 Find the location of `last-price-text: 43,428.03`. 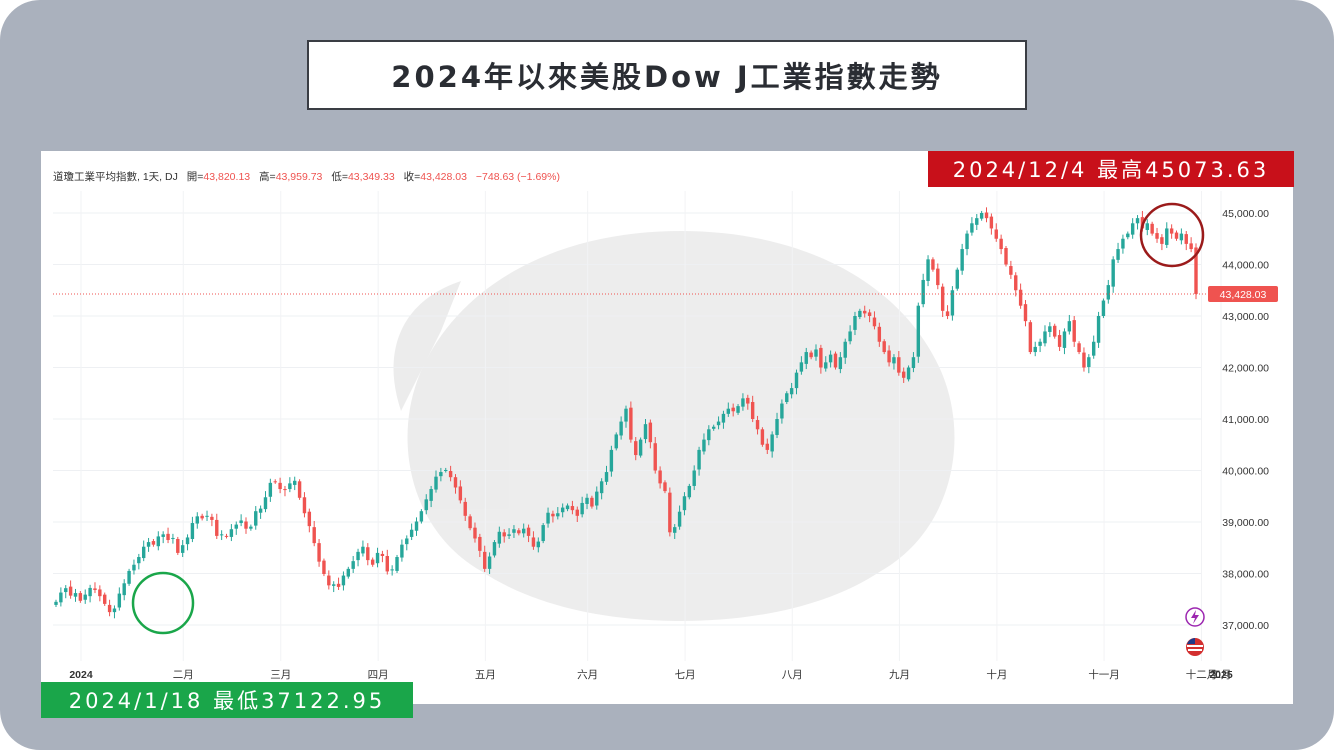

last-price-text: 43,428.03 is located at coordinates (1243, 295).